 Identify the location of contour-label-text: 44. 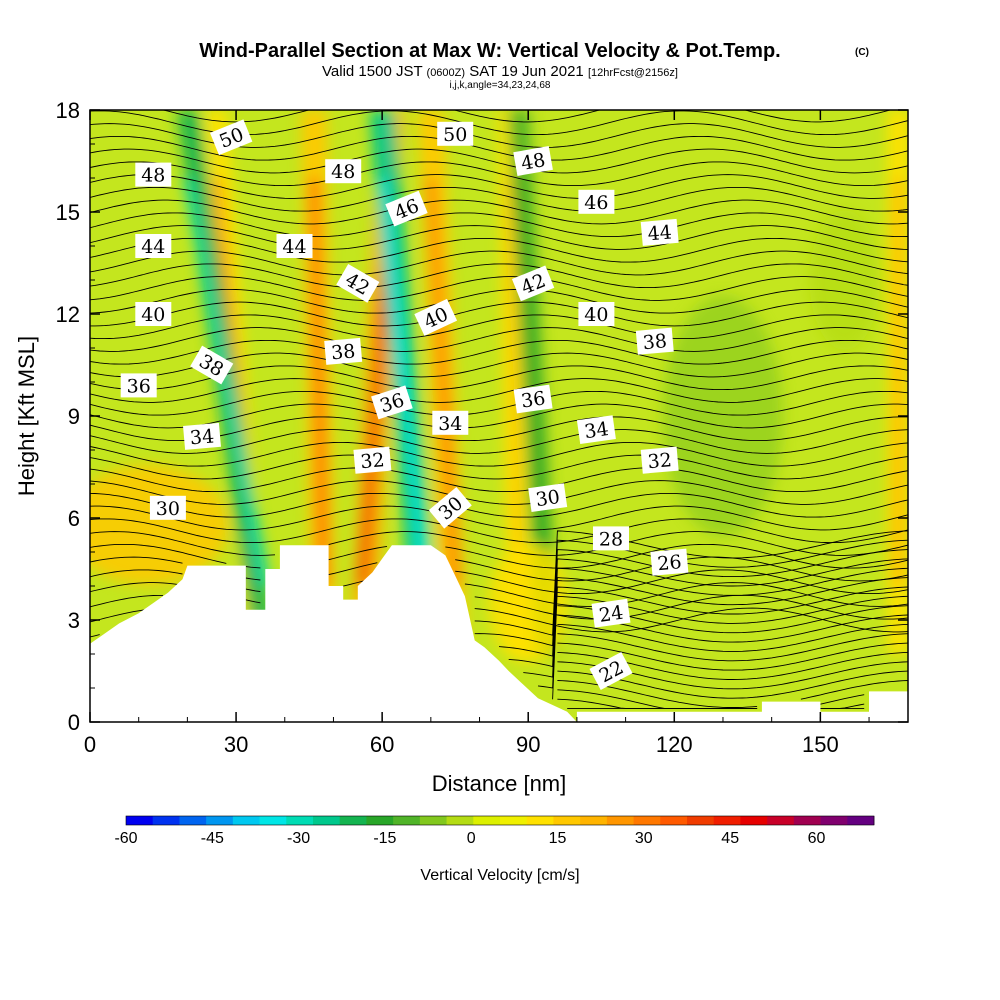
(294, 247).